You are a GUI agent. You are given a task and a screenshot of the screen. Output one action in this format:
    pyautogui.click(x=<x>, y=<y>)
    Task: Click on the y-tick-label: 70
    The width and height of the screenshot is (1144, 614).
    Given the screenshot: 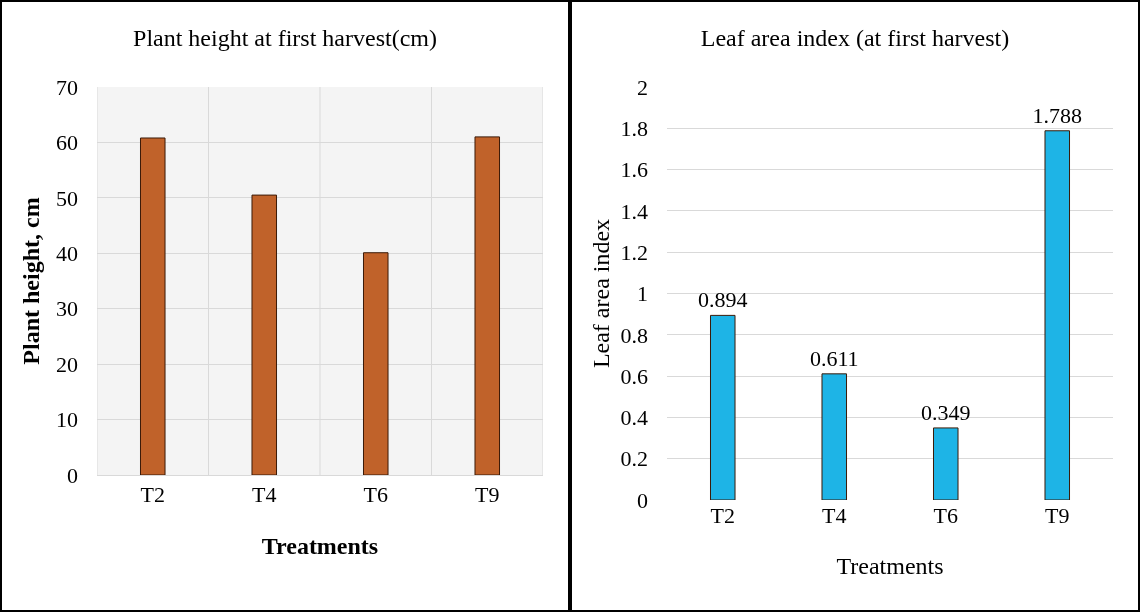 What is the action you would take?
    pyautogui.click(x=67, y=87)
    